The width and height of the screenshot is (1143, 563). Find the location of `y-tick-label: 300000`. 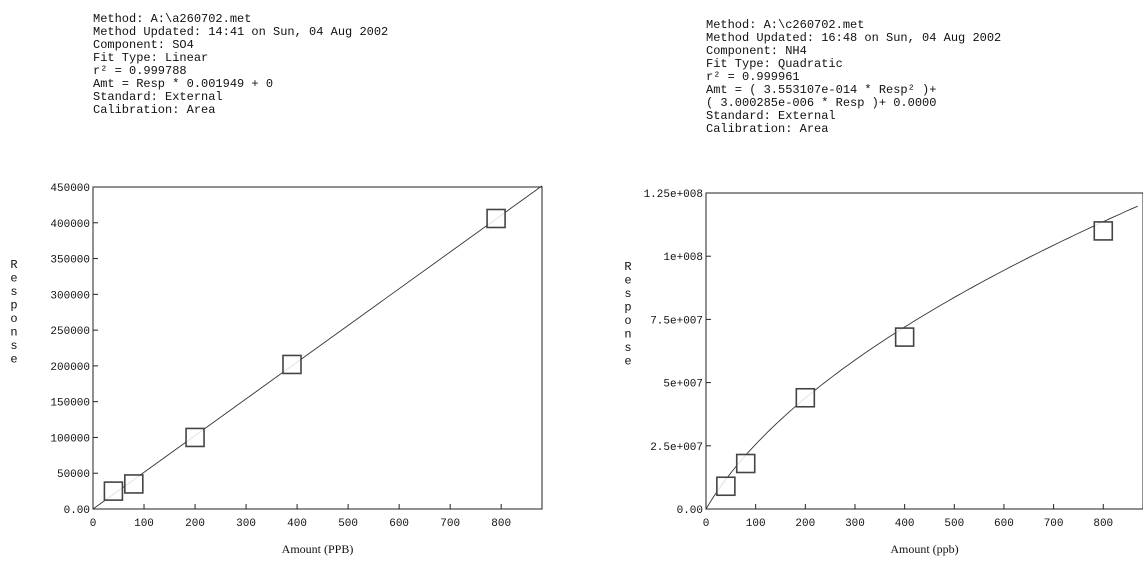

y-tick-label: 300000 is located at coordinates (70, 296).